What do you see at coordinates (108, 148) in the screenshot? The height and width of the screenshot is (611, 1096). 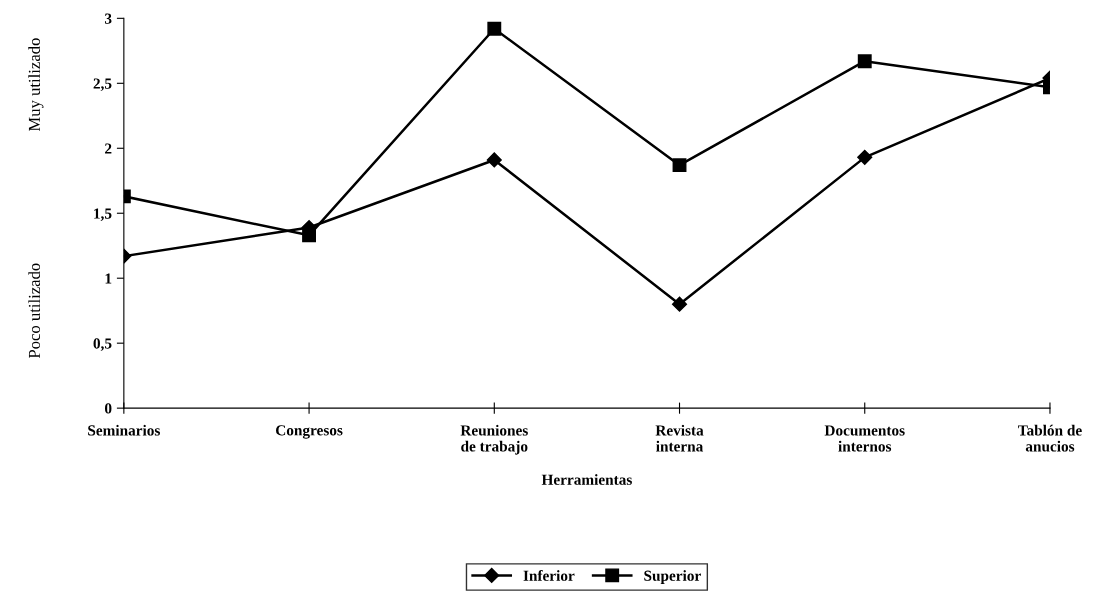 I see `y-tick-label: 2` at bounding box center [108, 148].